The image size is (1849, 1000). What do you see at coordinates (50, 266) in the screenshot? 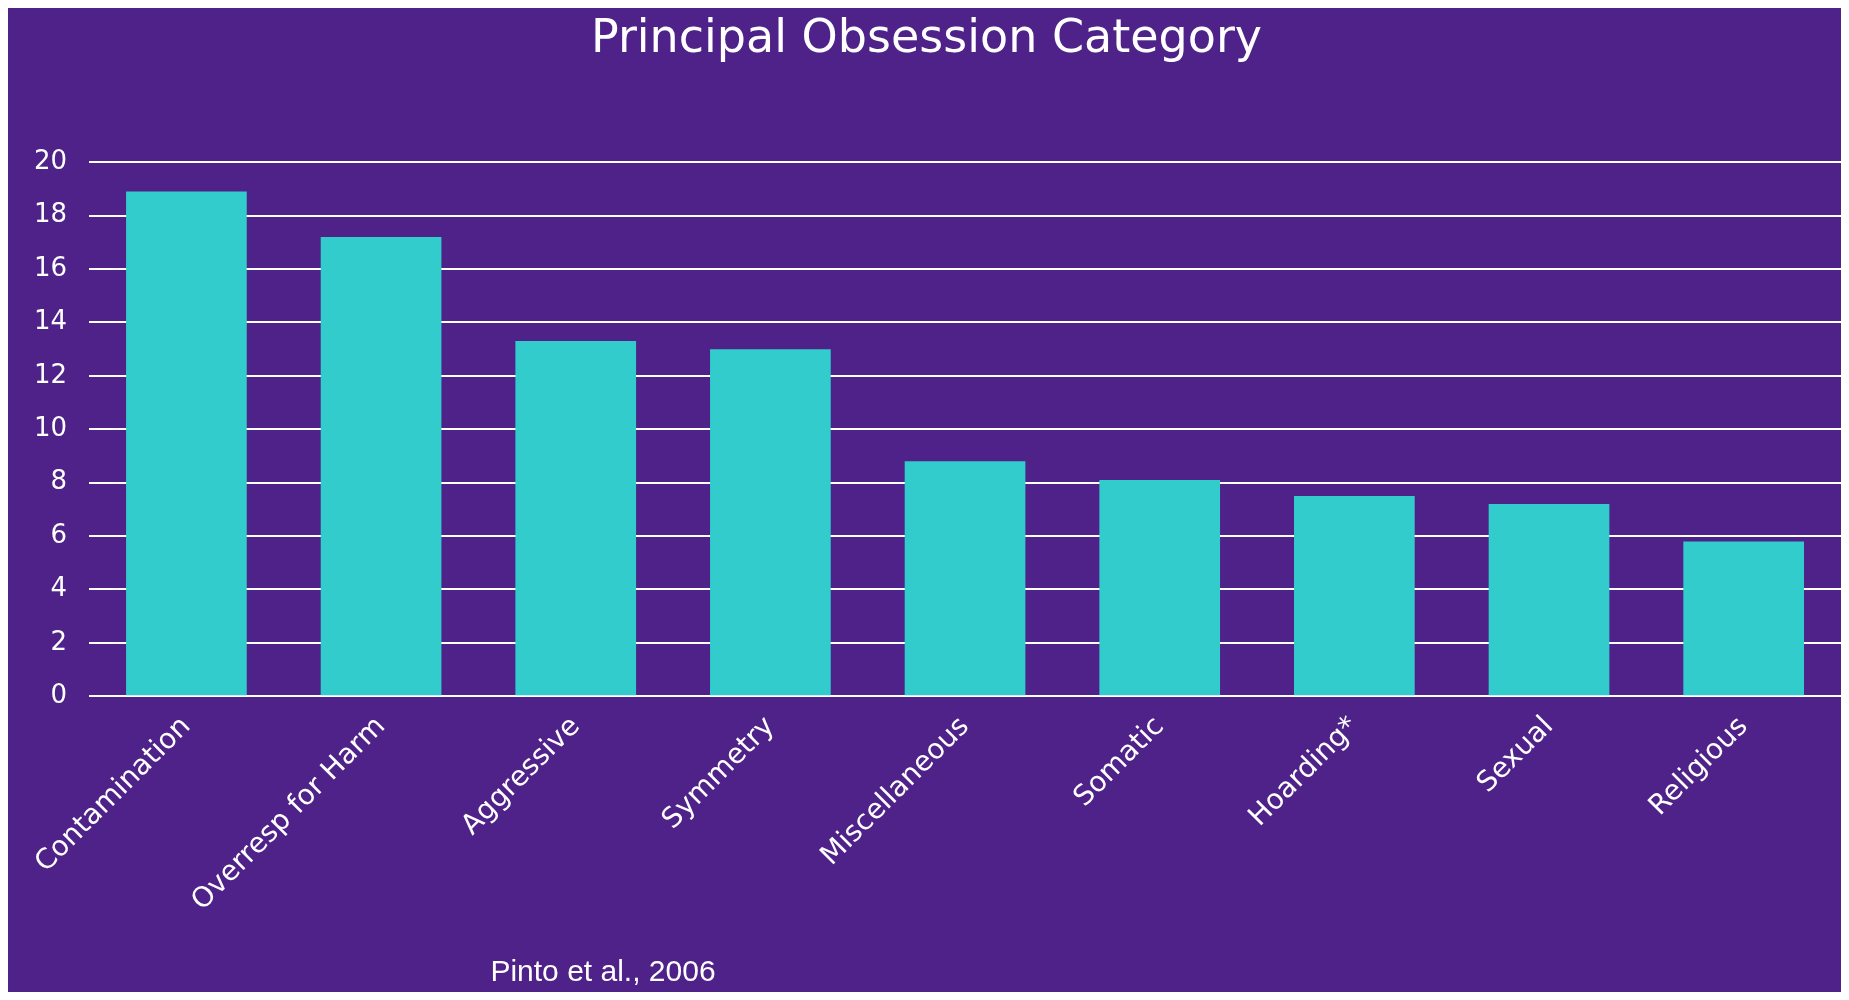
I see `y-tick-label: 16` at bounding box center [50, 266].